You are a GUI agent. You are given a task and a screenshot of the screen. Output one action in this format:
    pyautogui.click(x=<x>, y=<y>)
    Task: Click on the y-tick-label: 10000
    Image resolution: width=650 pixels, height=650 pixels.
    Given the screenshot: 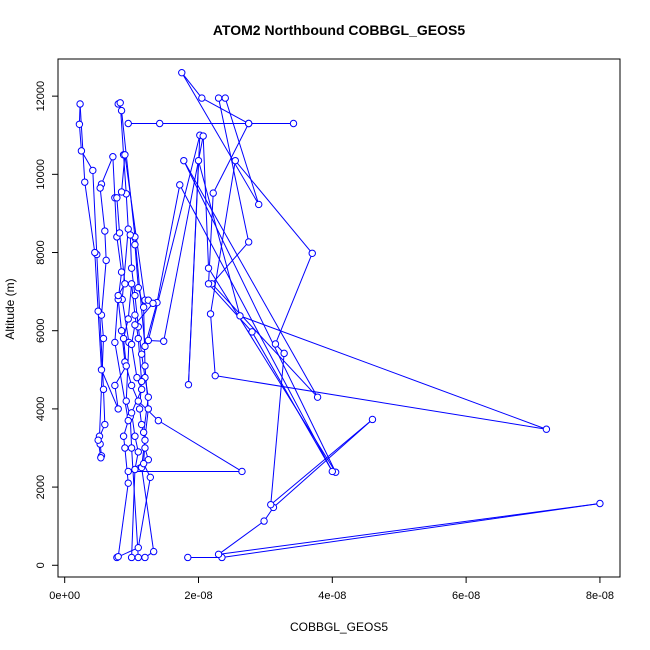 What is the action you would take?
    pyautogui.click(x=41, y=174)
    